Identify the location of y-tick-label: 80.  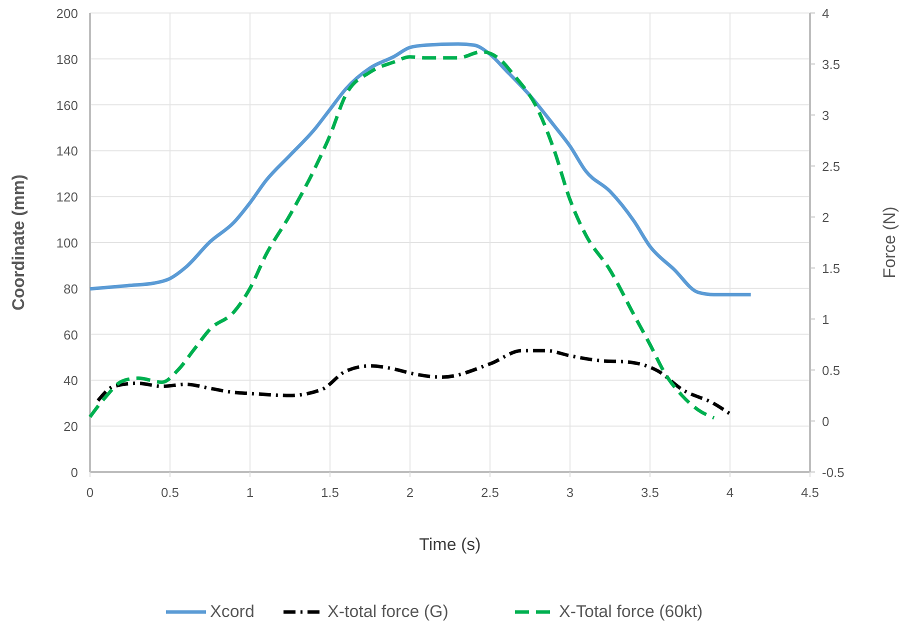
(71, 288).